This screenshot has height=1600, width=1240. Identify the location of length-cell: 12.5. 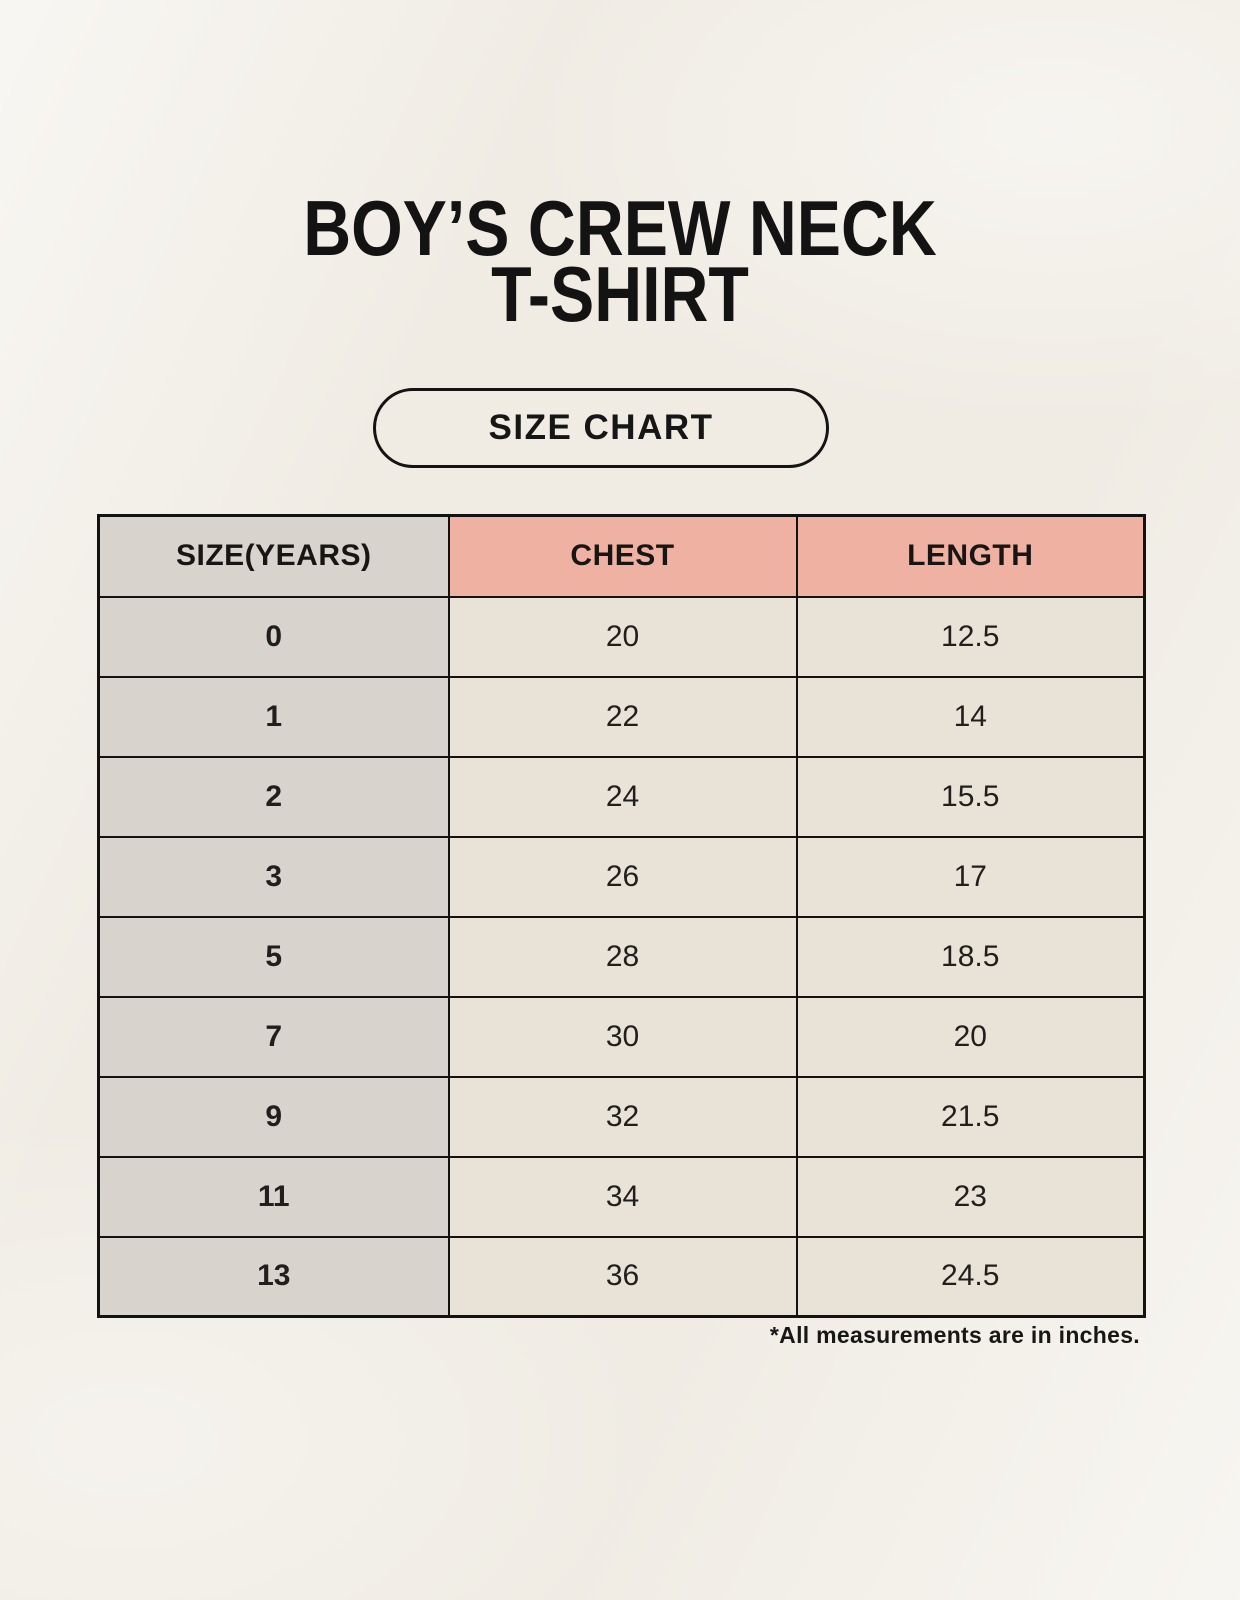
(970, 636).